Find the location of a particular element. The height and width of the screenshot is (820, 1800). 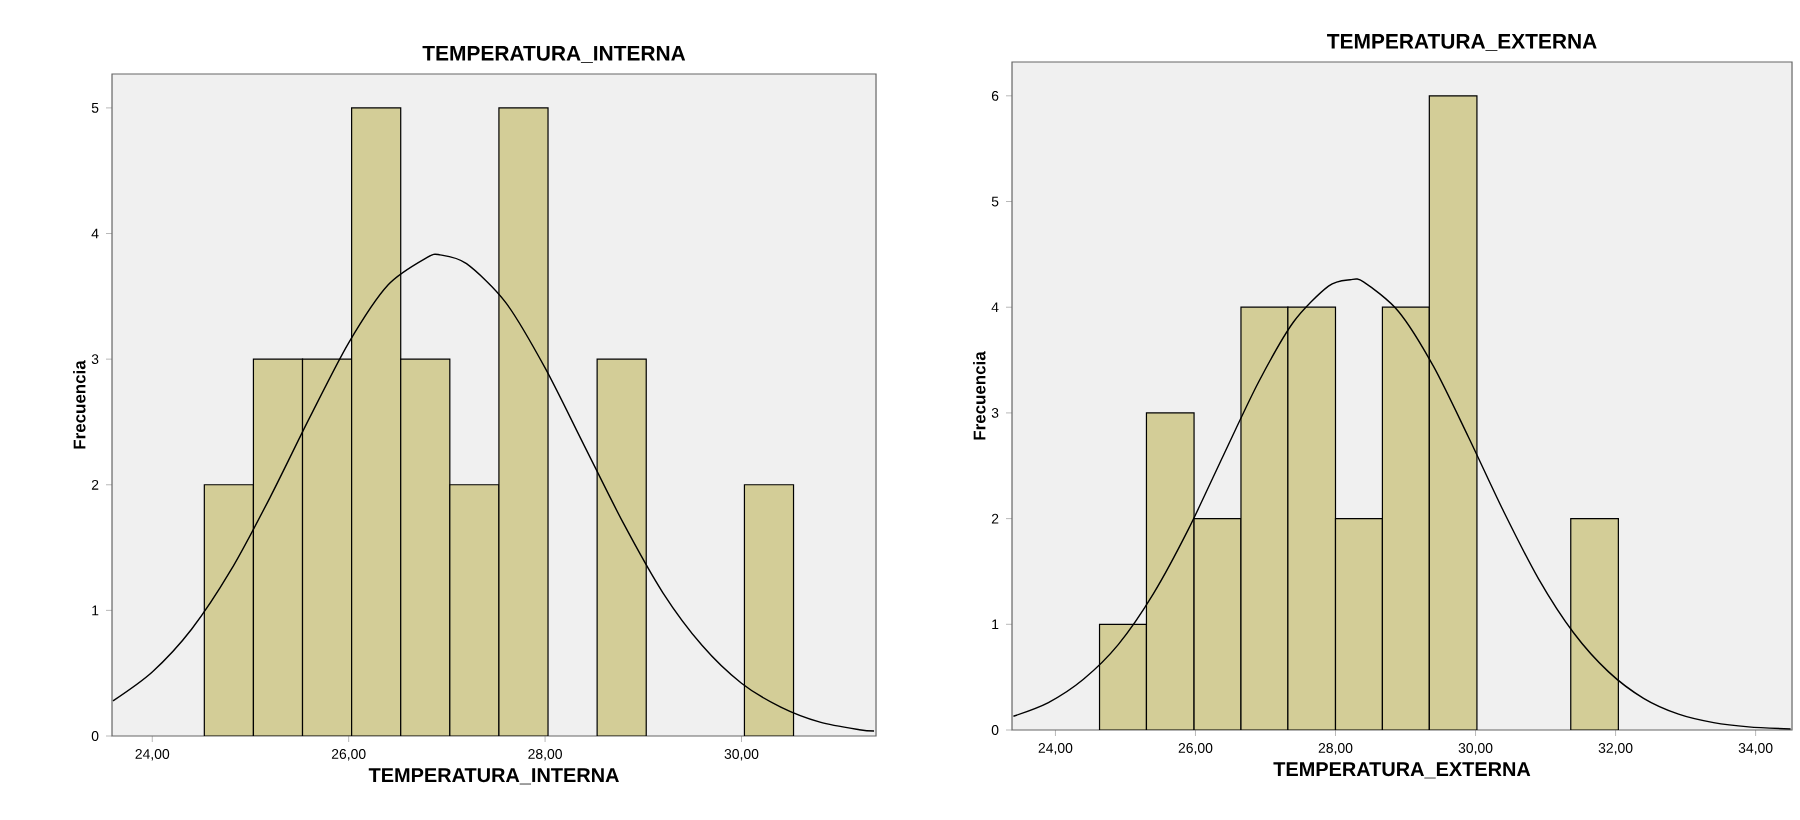

x-axis-title: TEMPERATURA_EXTERNA is located at coordinates (1402, 770).